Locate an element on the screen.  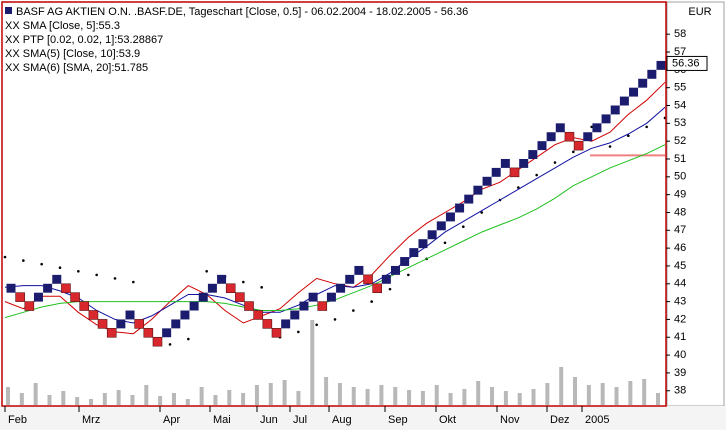
y-tick-label: 43 is located at coordinates (680, 302).